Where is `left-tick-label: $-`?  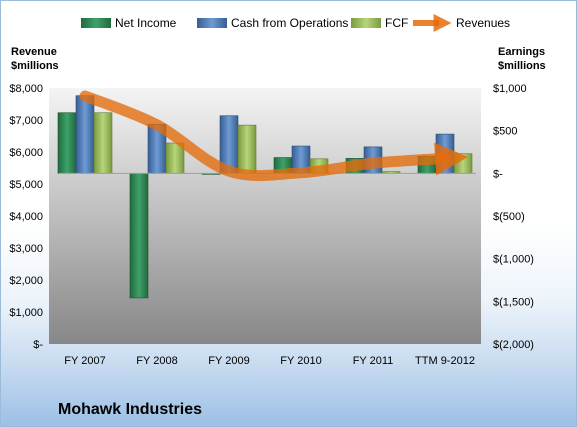
left-tick-label: $- is located at coordinates (38, 345).